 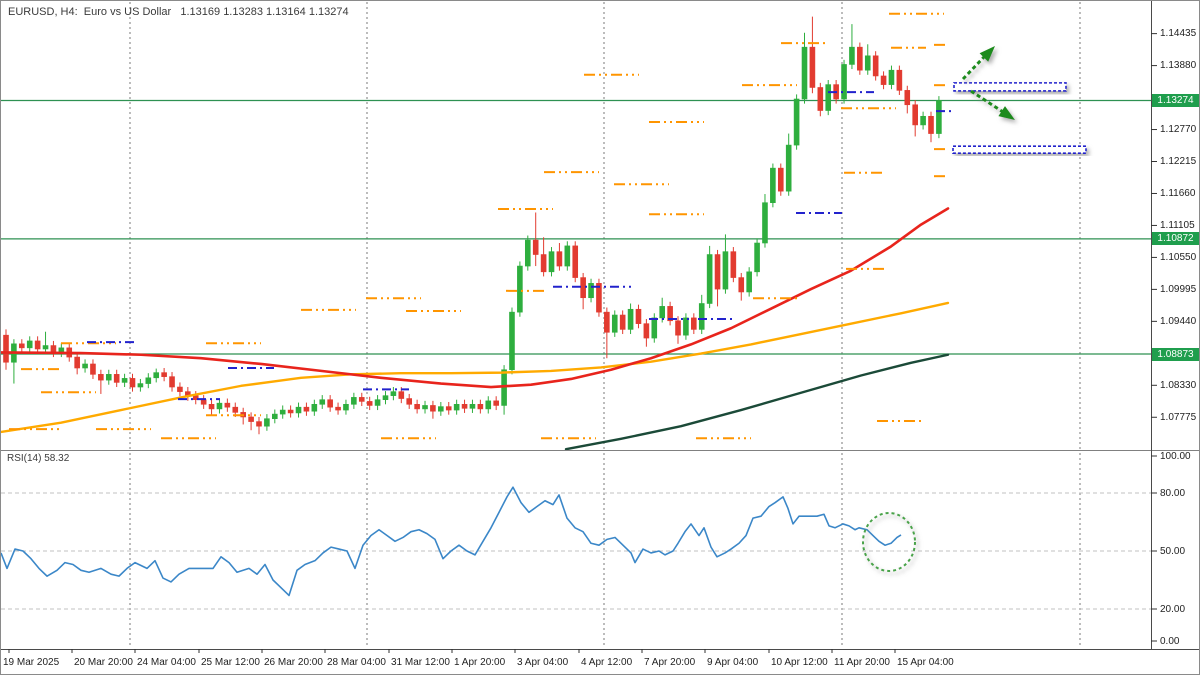 What do you see at coordinates (1173, 551) in the screenshot?
I see `rsi-axis-label: 50.00` at bounding box center [1173, 551].